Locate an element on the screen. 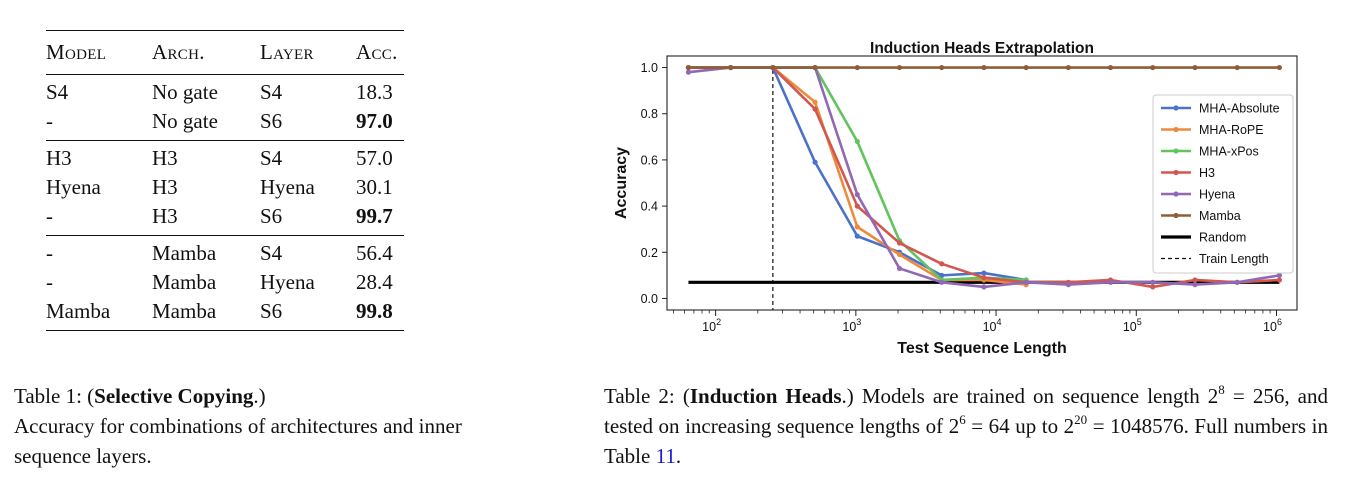 Image resolution: width=1351 pixels, height=477 pixels. header-layer: Layer is located at coordinates (287, 52).